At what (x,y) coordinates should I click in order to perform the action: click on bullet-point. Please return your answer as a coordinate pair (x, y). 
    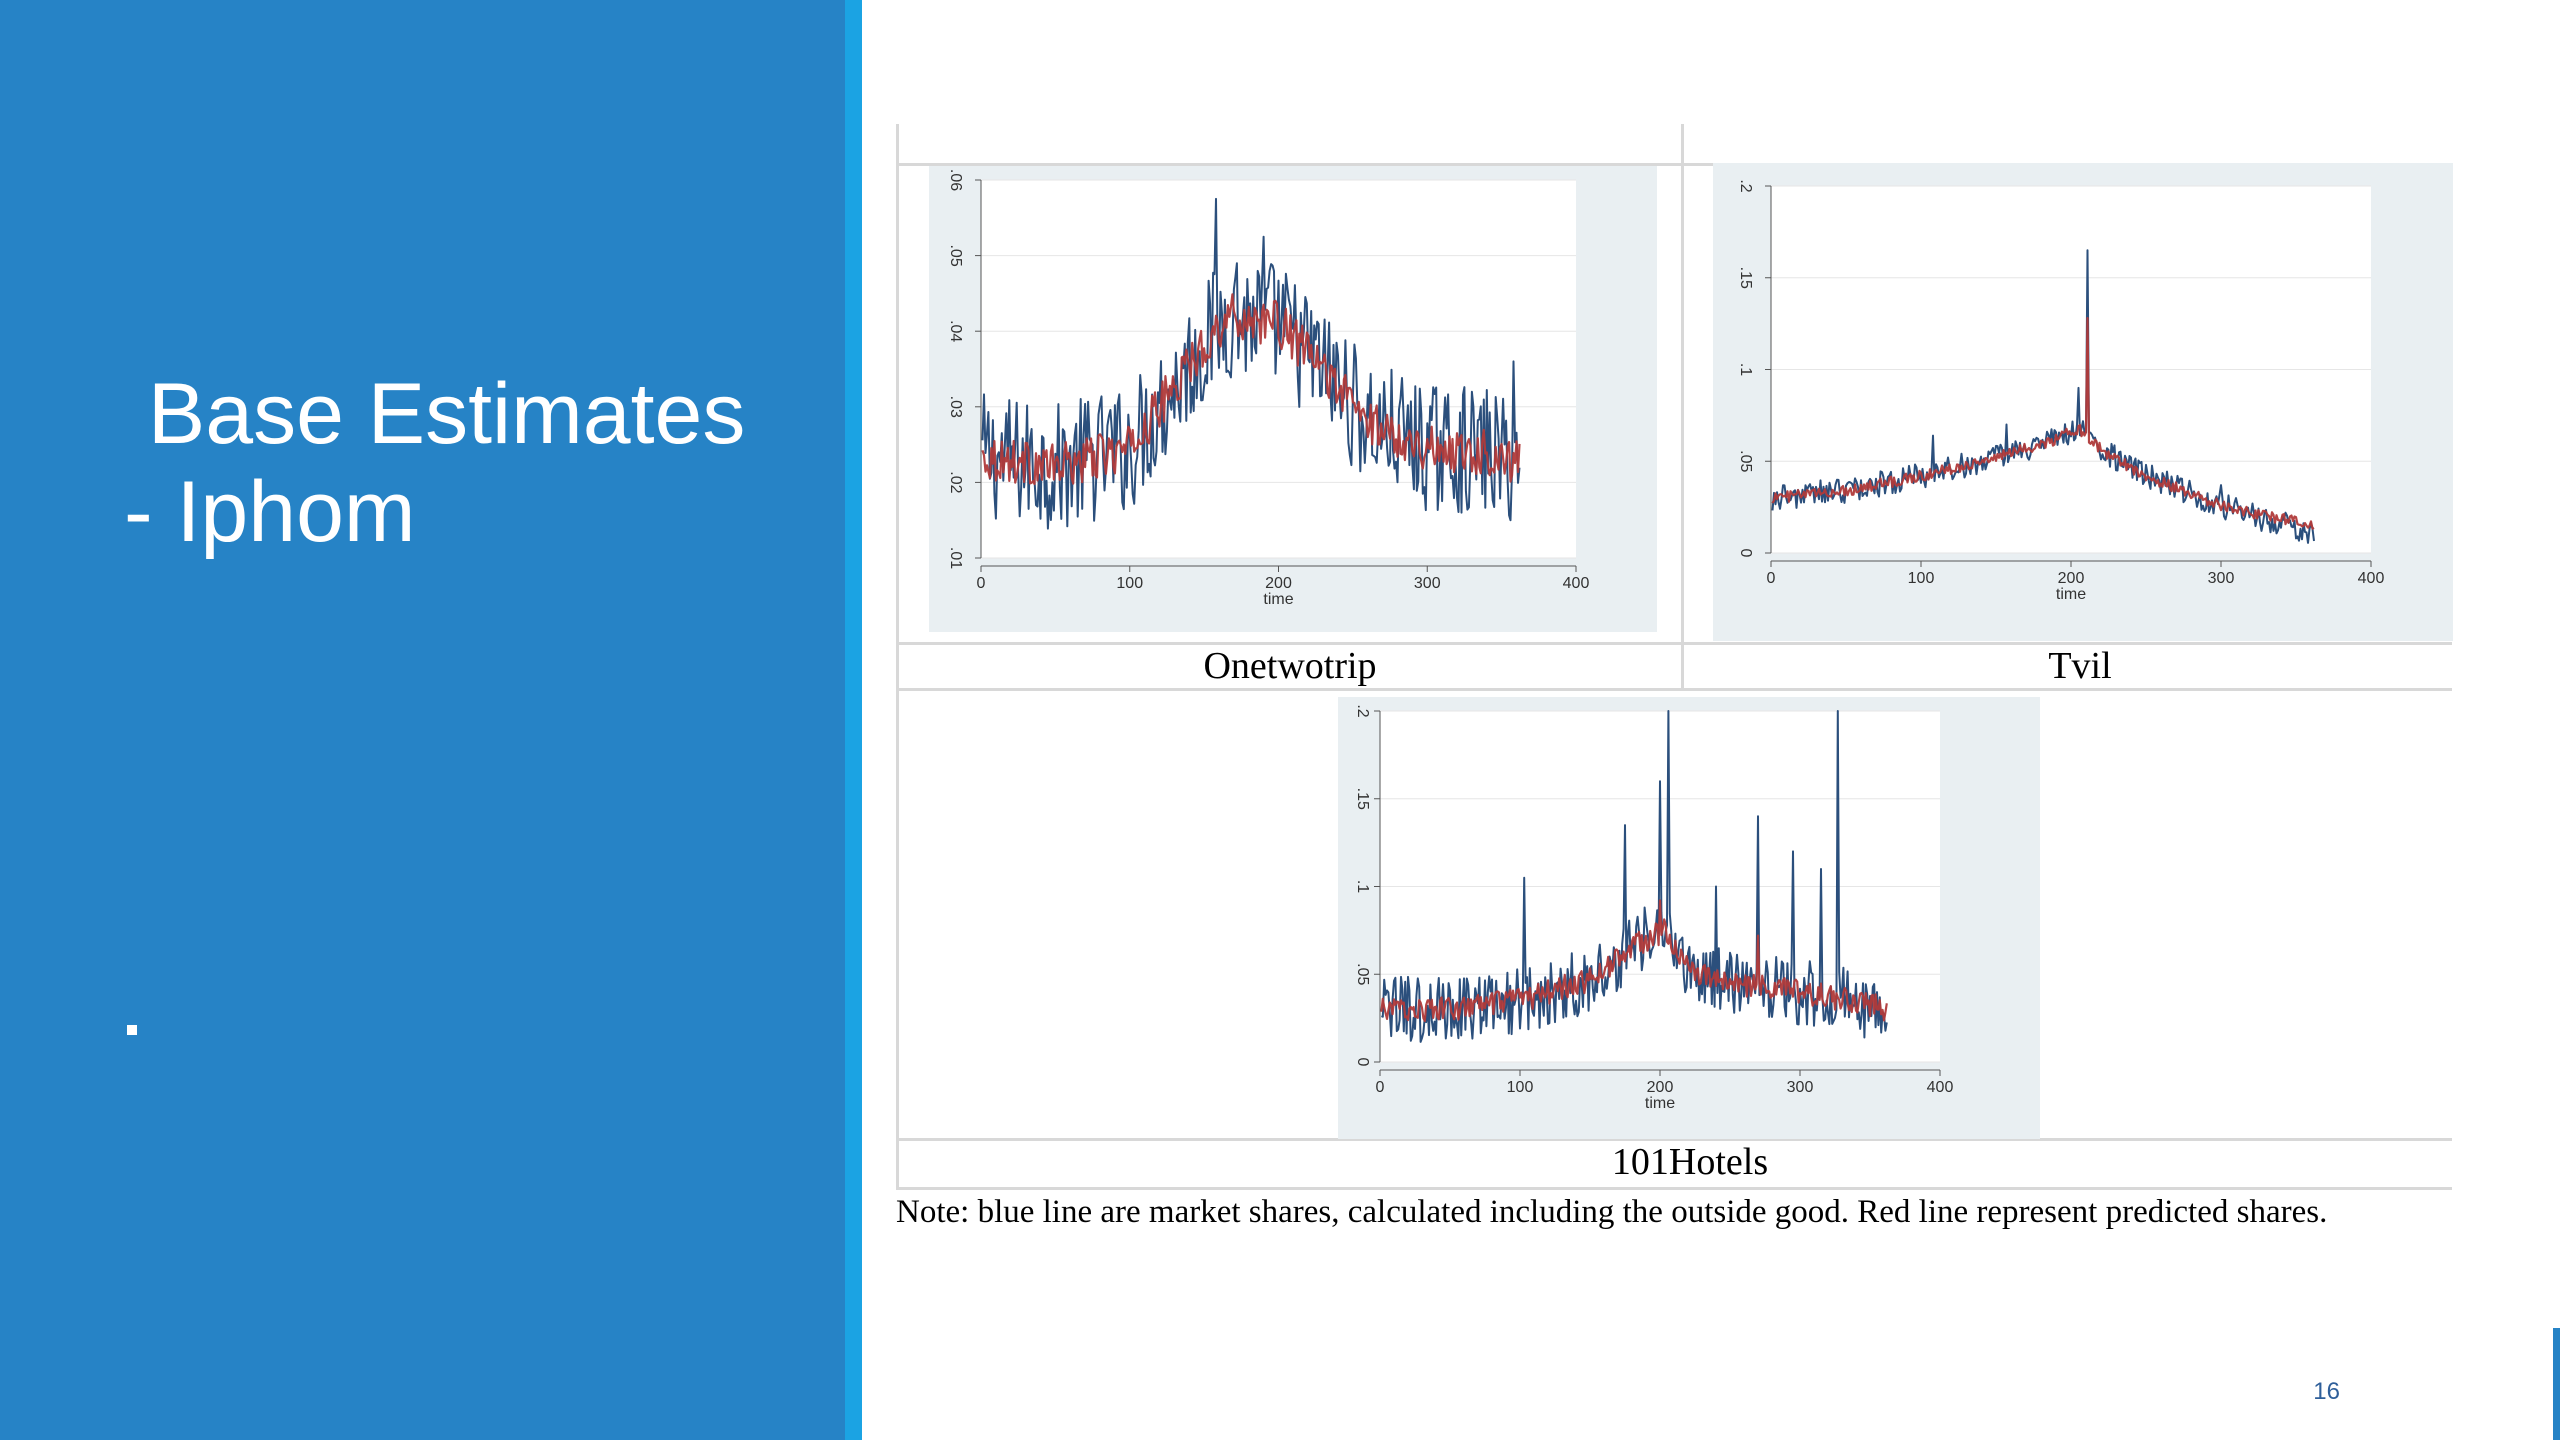
    Looking at the image, I should click on (132, 1030).